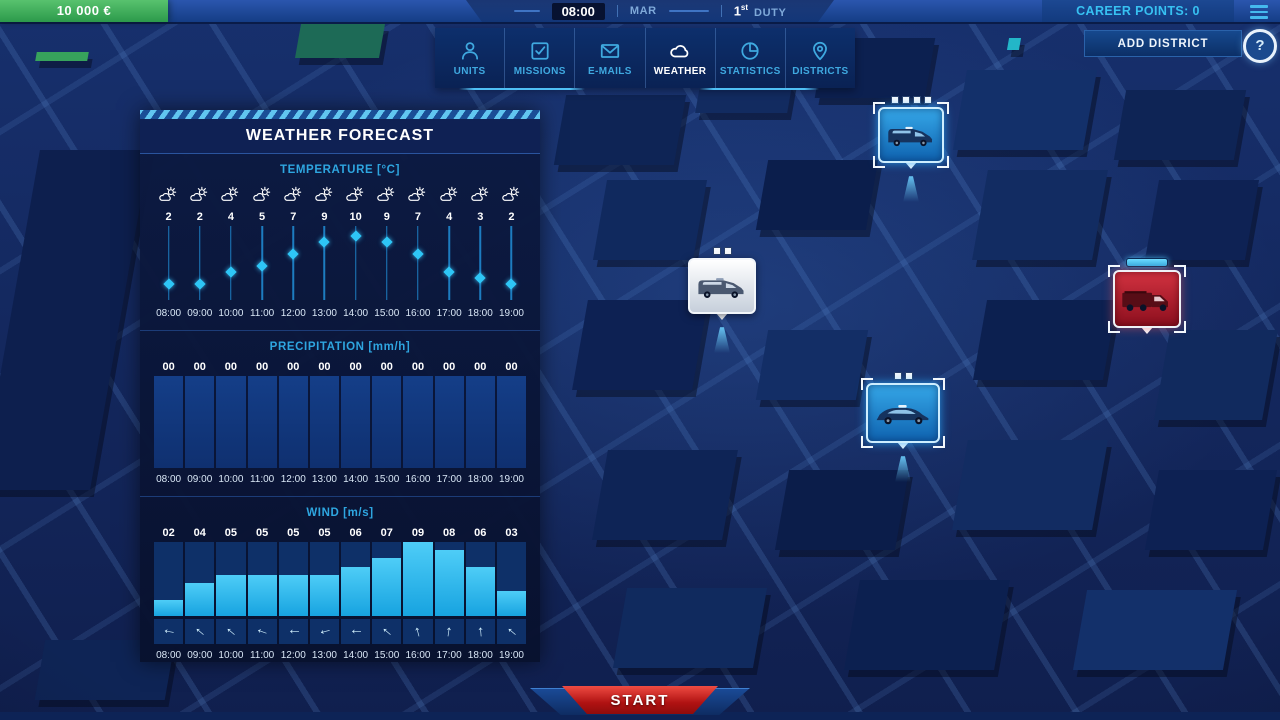  What do you see at coordinates (760, 11) in the screenshot?
I see `duty-day-label: 1st DUTY` at bounding box center [760, 11].